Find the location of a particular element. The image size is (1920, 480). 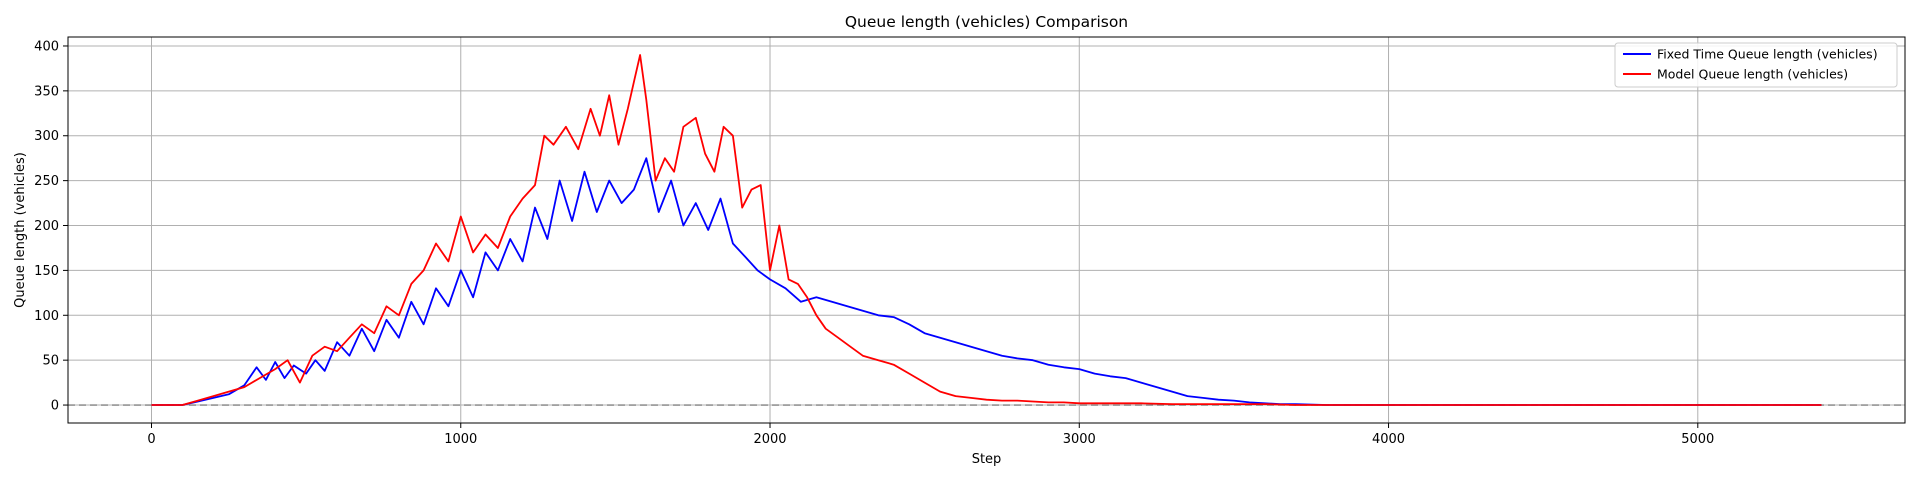

x-axis-ticks: 0 1000 2000 3000 4000 5000 is located at coordinates (930, 435).